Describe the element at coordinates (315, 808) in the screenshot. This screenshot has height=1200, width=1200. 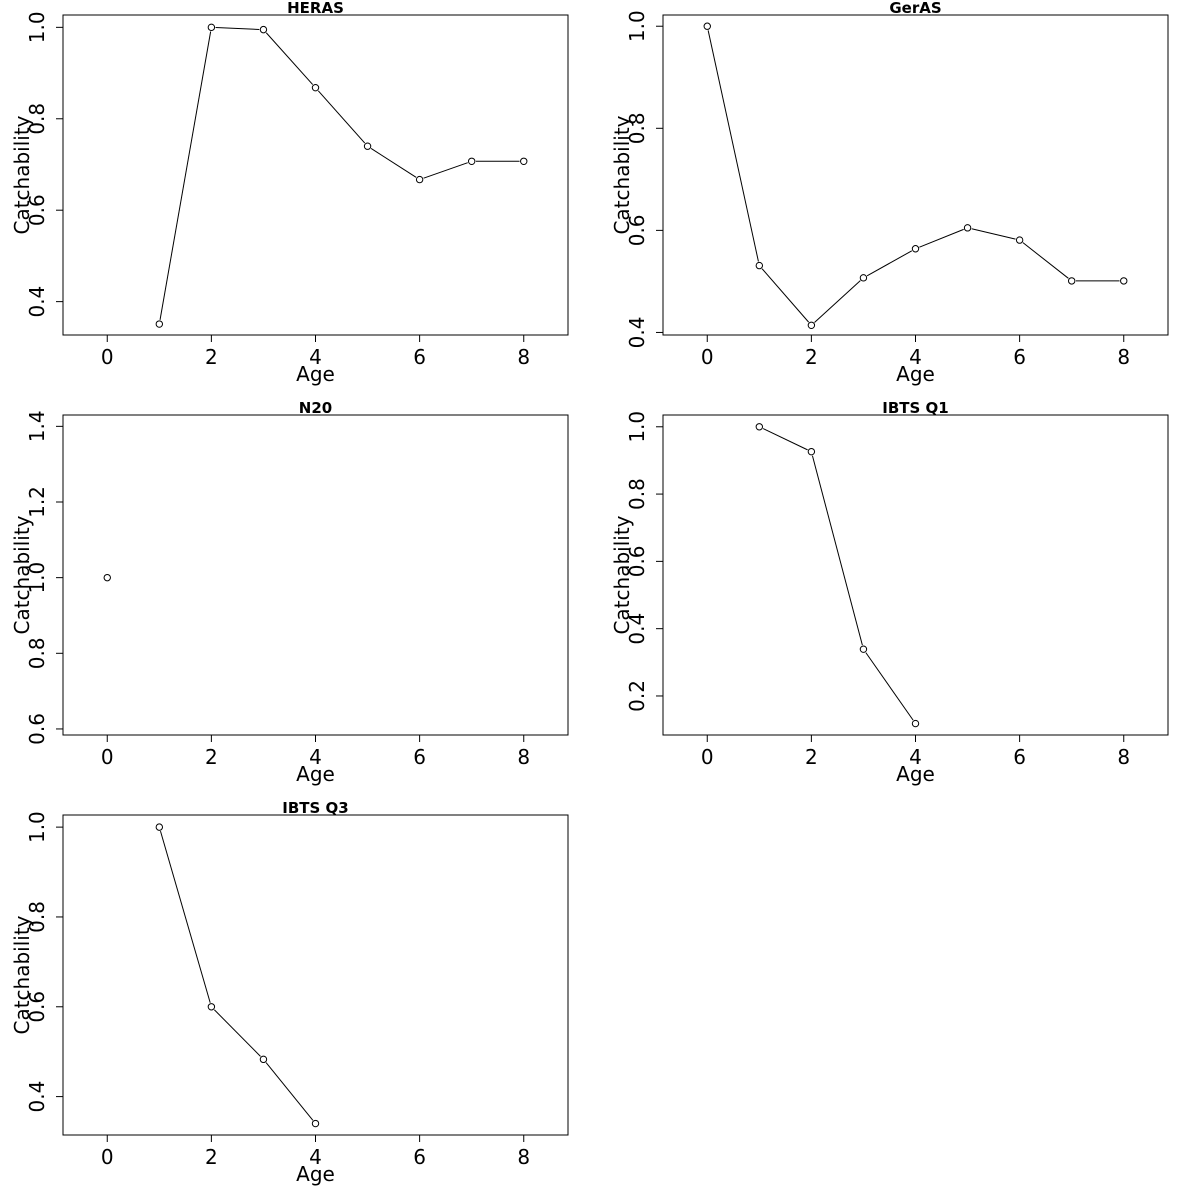
I see `panel-title: IBTS Q3` at that location.